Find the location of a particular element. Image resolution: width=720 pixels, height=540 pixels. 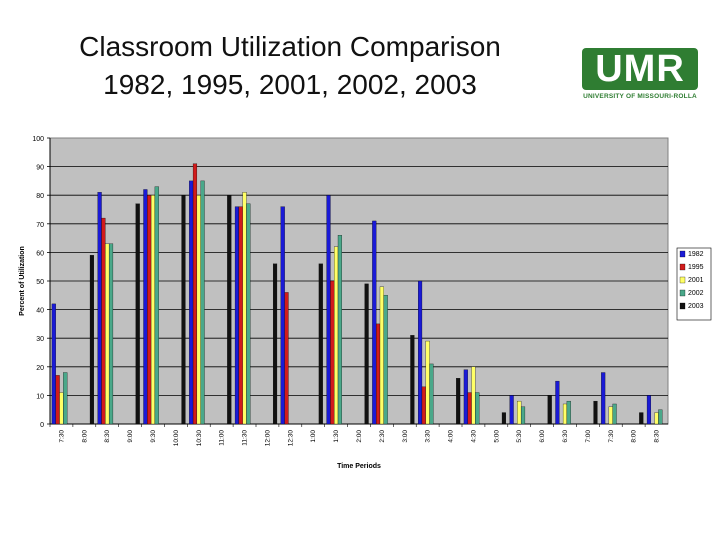

y-tick-label: 40 is located at coordinates (40, 311).